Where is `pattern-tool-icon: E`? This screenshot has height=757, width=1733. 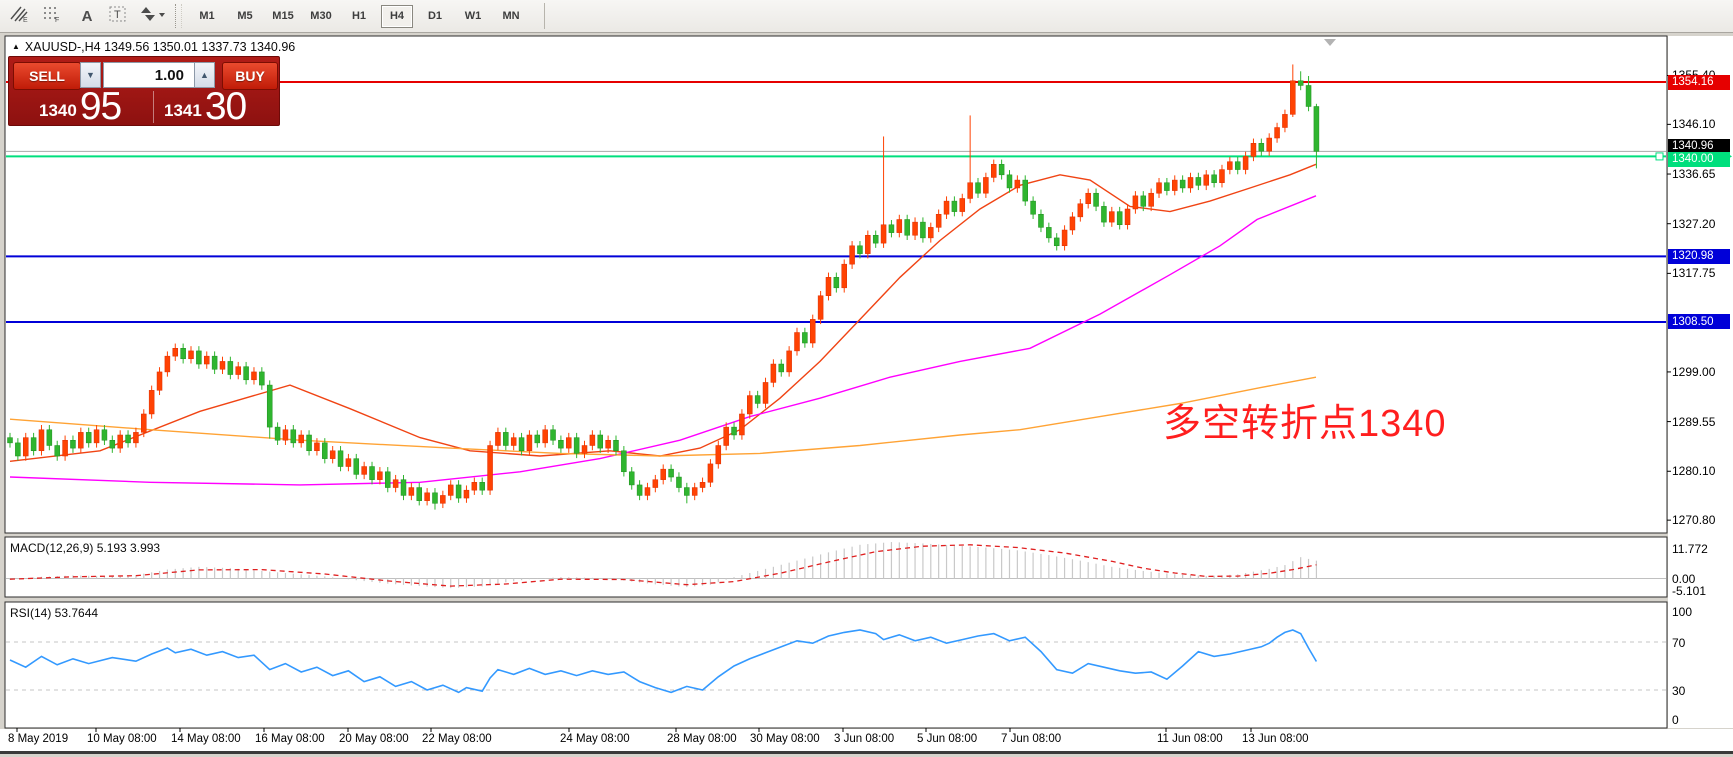 pattern-tool-icon: E is located at coordinates (21, 16).